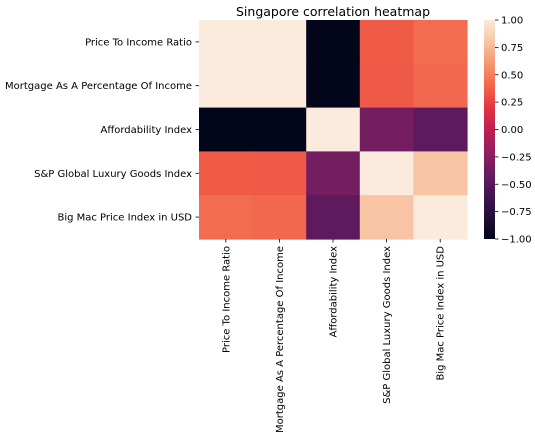 The image size is (535, 436). What do you see at coordinates (516, 157) in the screenshot?
I see `colorbar-tick-label: −0.25` at bounding box center [516, 157].